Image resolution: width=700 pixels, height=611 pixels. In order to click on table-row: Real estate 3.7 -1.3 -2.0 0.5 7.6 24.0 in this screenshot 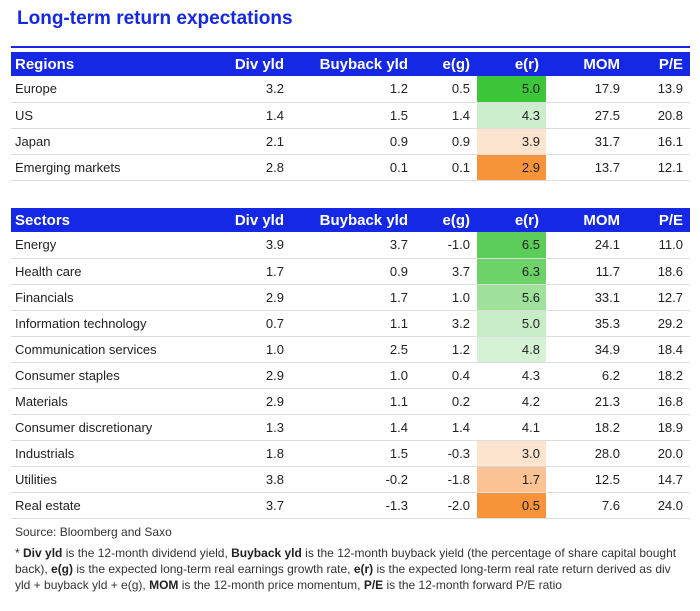, I will do `click(350, 505)`.